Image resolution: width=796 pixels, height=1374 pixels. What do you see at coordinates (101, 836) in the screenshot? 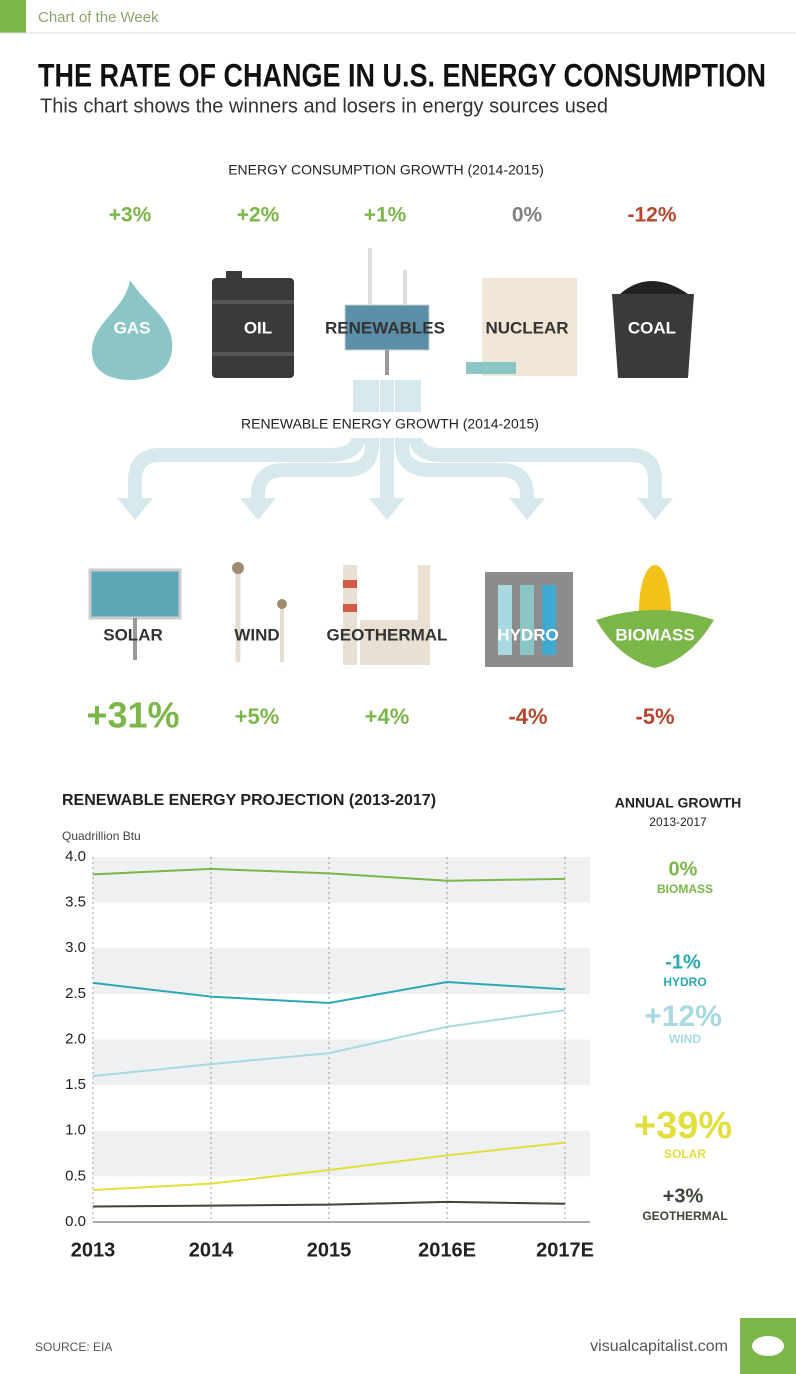
I see `y-axis-label: Quadrillion Btu` at bounding box center [101, 836].